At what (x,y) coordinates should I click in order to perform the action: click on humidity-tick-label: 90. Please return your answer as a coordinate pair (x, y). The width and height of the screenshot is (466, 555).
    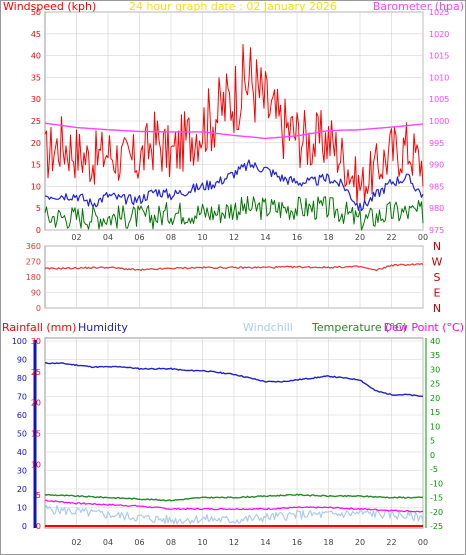
    Looking at the image, I should click on (22, 360).